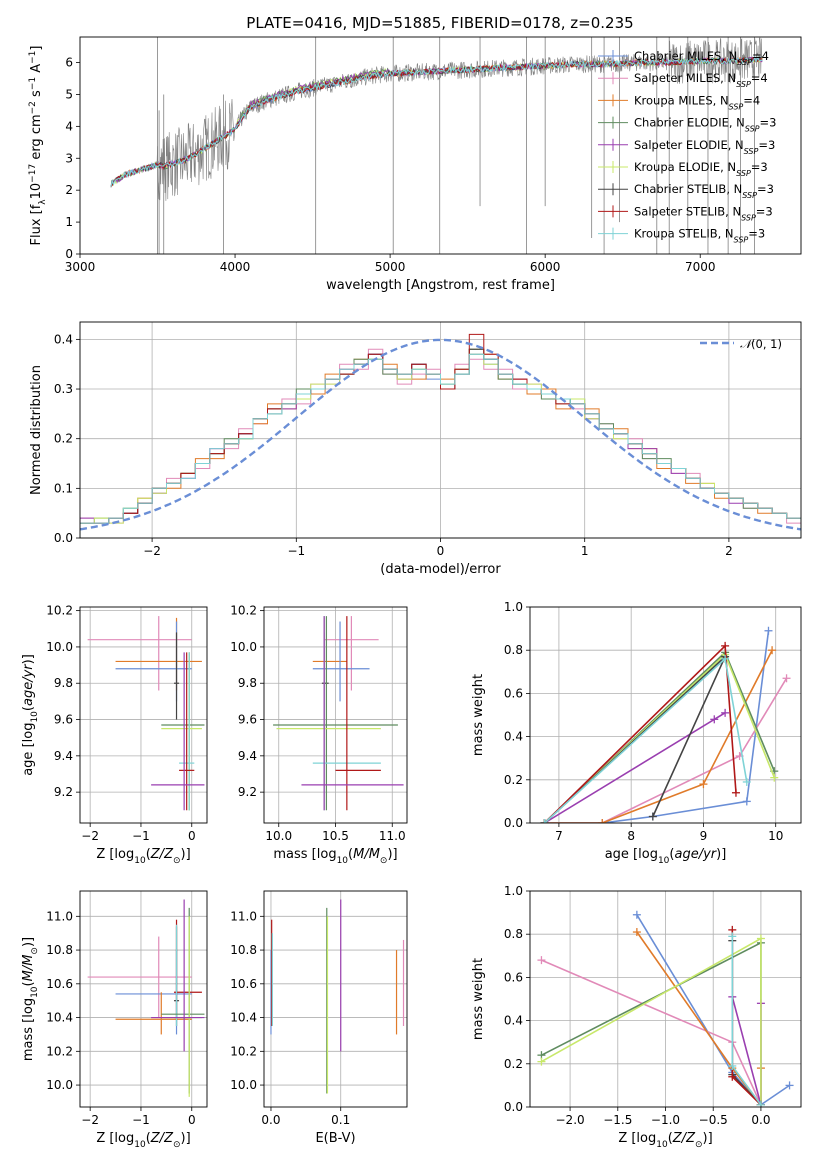 This screenshot has width=819, height=1170. What do you see at coordinates (392, 836) in the screenshot?
I see `x-tick-label: 11.0` at bounding box center [392, 836].